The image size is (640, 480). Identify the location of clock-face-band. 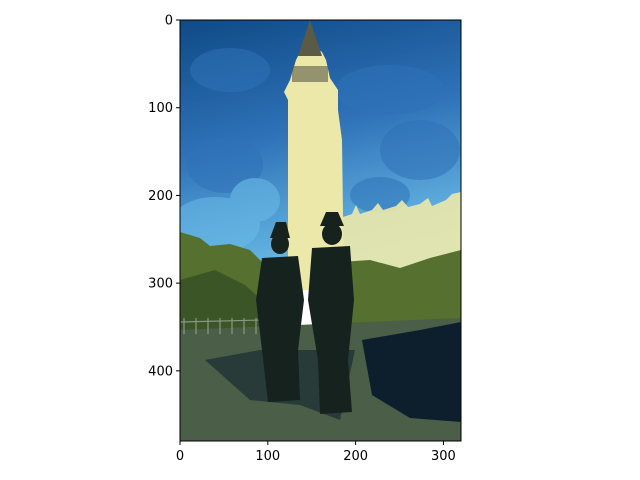
(310, 74).